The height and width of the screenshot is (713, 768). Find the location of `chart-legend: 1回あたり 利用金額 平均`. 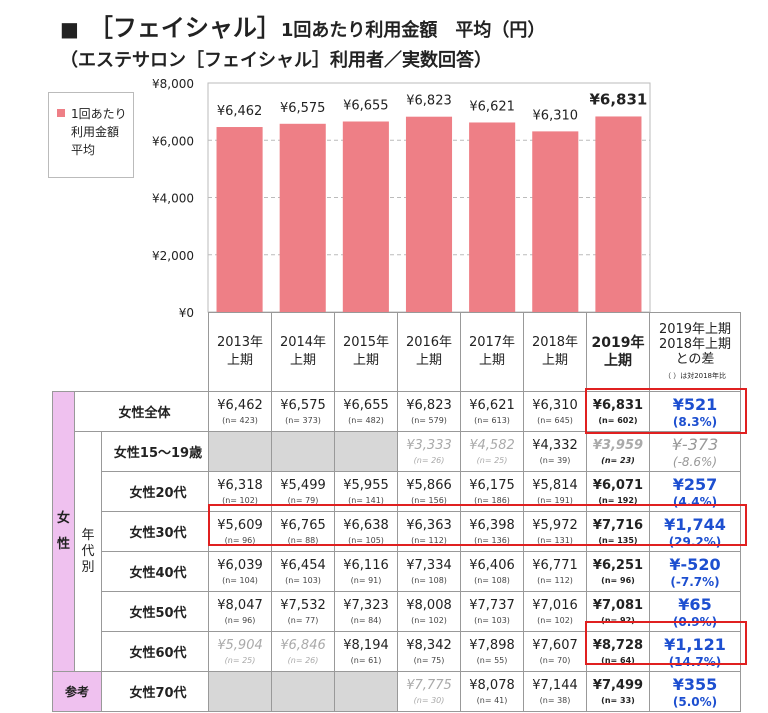

chart-legend: 1回あたり 利用金額 平均 is located at coordinates (91, 135).